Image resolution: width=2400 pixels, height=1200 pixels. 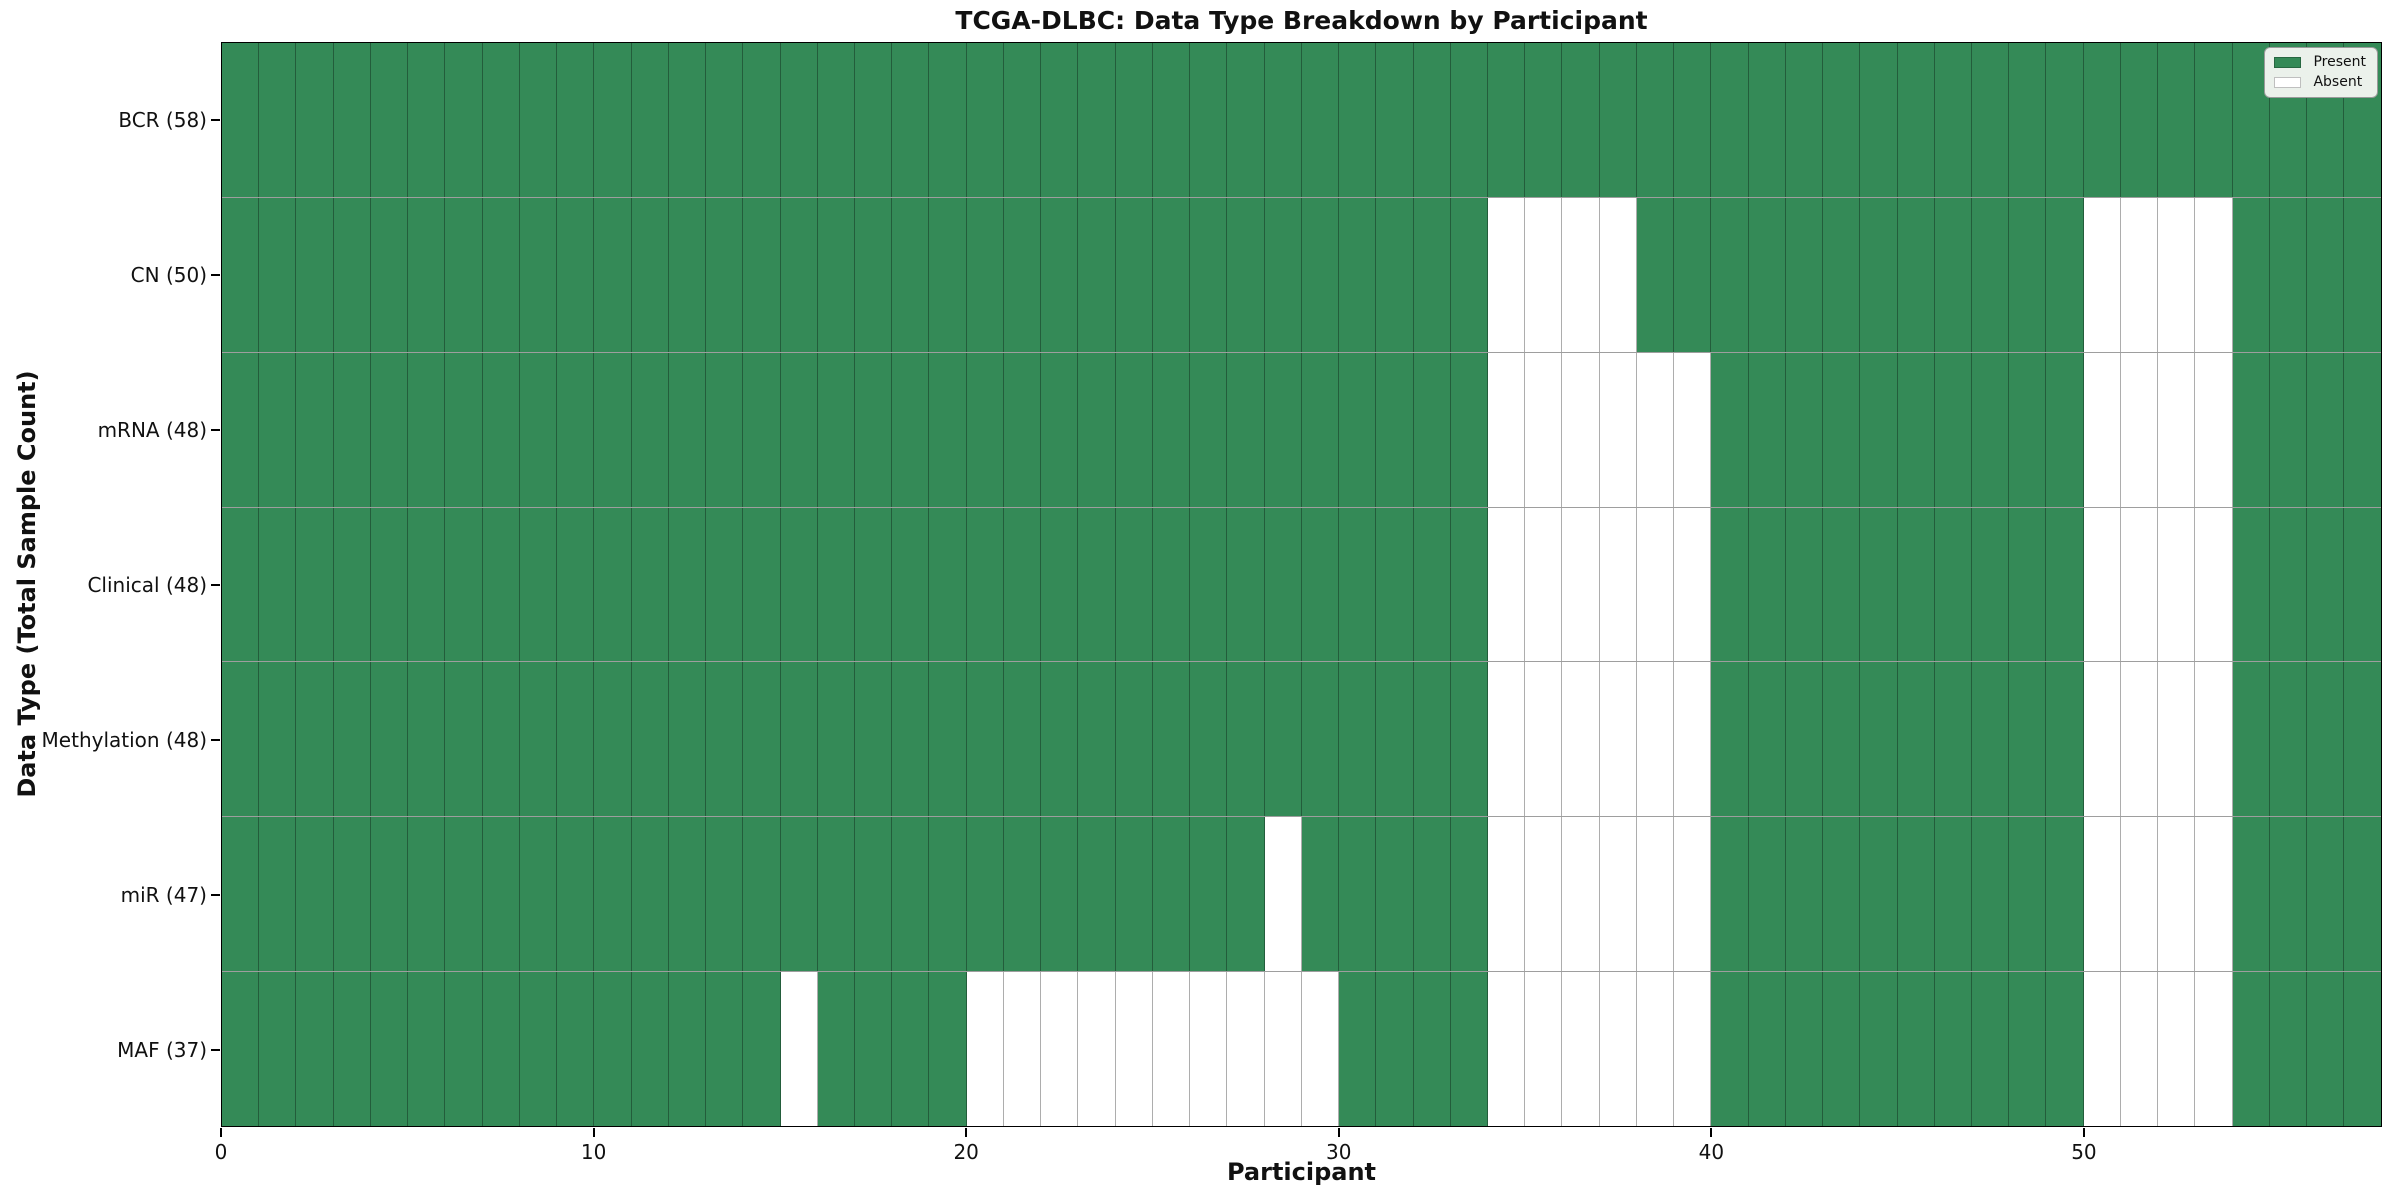 I want to click on heatmap-row-Methylation, so click(x=1301, y=740).